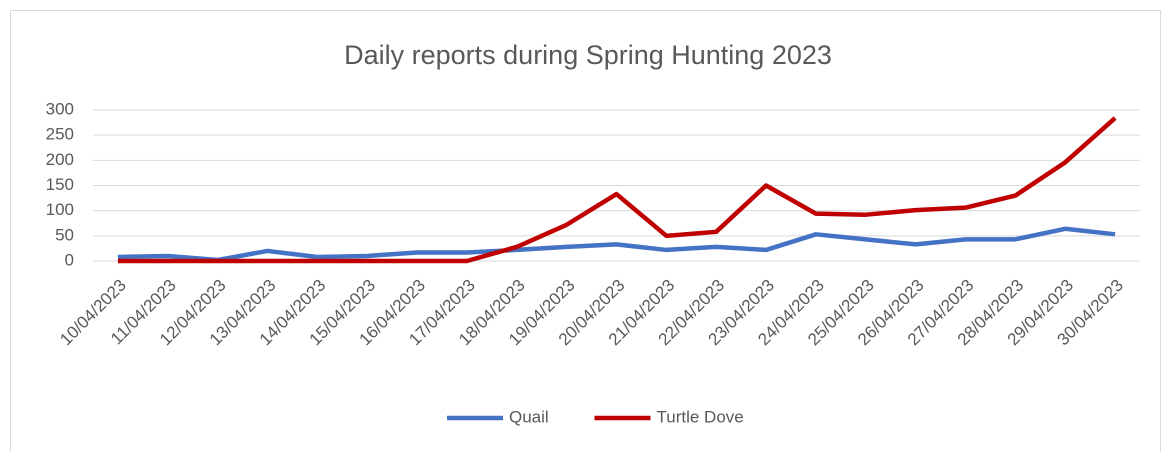 This screenshot has width=1163, height=452. Describe the element at coordinates (60, 209) in the screenshot. I see `y-tick-label: 100` at that location.